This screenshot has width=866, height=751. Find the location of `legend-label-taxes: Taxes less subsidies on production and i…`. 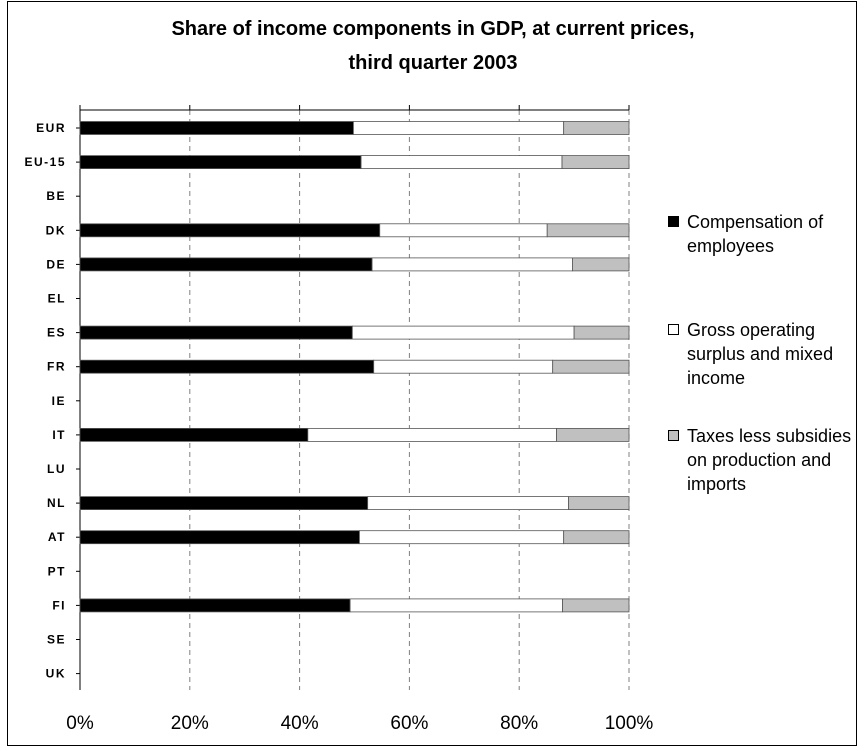

legend-label-taxes: Taxes less subsidies on production and i… is located at coordinates (769, 460).